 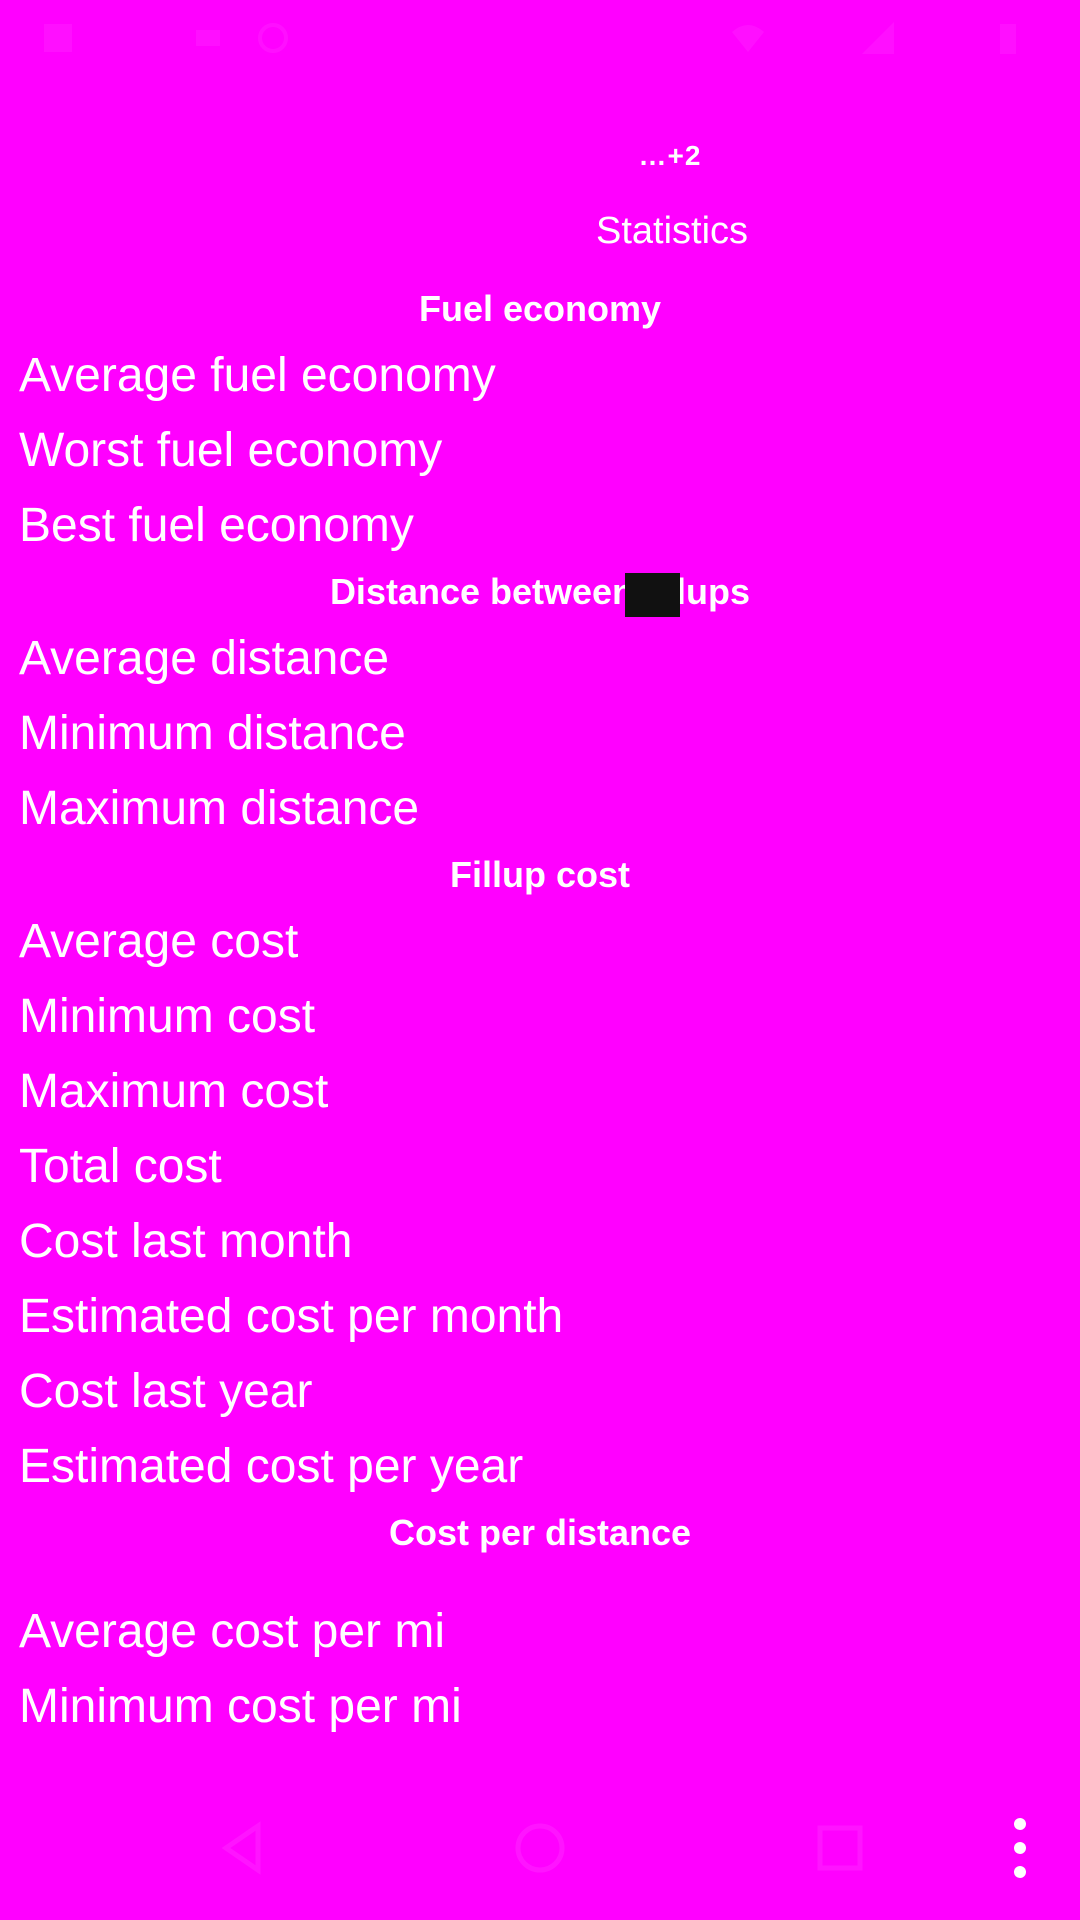 What do you see at coordinates (159, 941) in the screenshot?
I see `stat-row: Average cost` at bounding box center [159, 941].